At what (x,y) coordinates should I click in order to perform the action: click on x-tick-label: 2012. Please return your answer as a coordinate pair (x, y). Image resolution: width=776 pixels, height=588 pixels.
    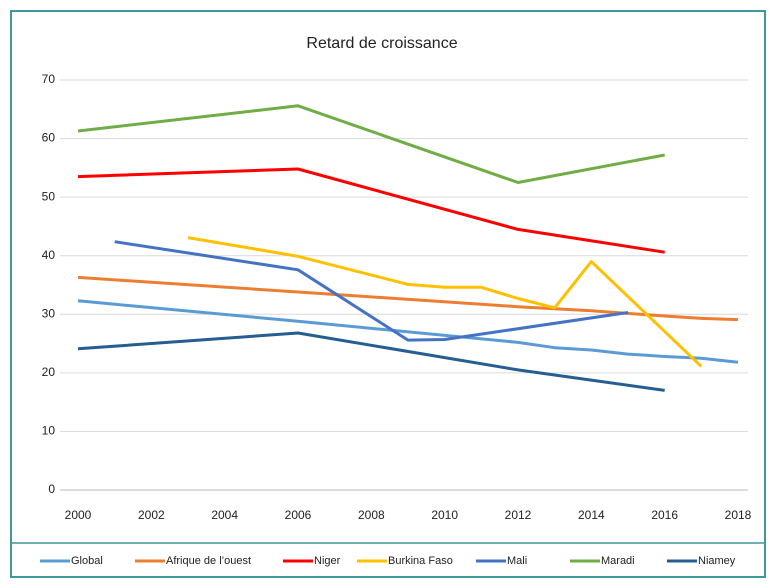
    Looking at the image, I should click on (518, 515).